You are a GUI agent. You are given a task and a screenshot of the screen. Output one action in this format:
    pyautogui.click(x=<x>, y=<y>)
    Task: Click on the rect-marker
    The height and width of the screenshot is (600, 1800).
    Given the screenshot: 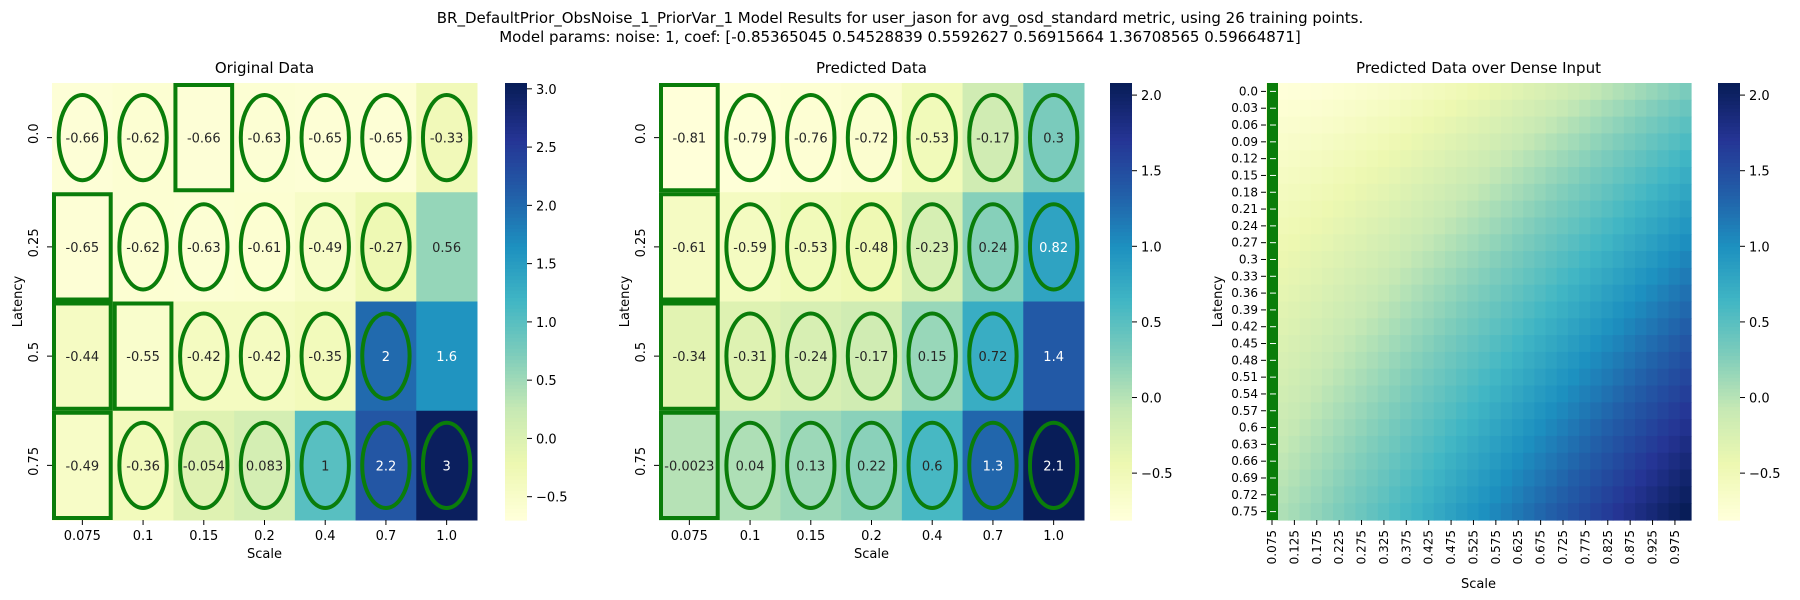 What is the action you would take?
    pyautogui.click(x=689, y=247)
    